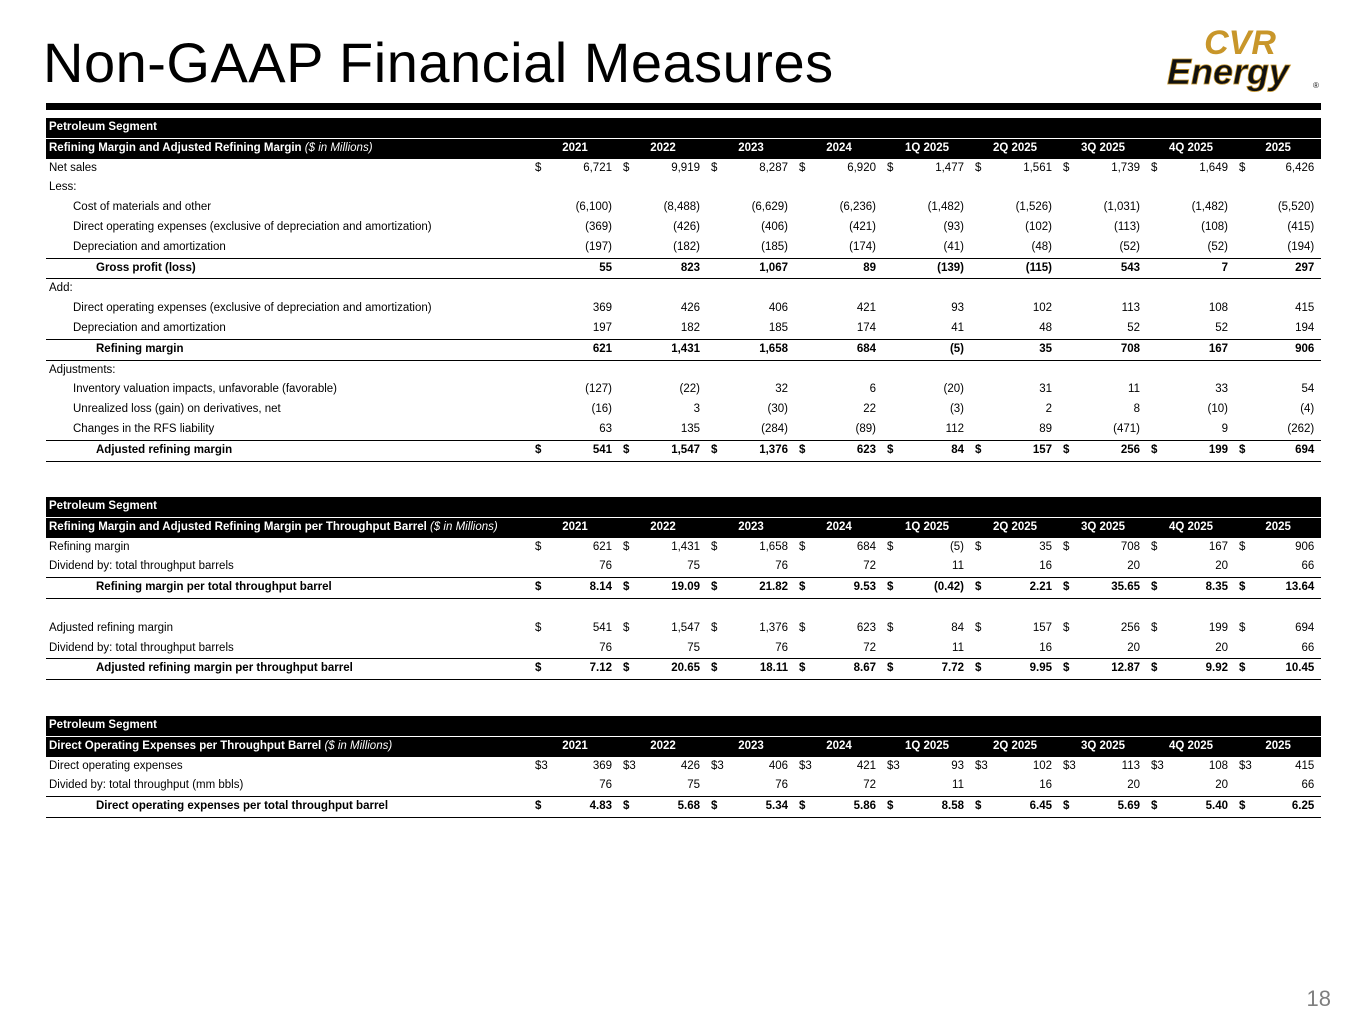  I want to click on value-cell: 52, so click(1133, 327).